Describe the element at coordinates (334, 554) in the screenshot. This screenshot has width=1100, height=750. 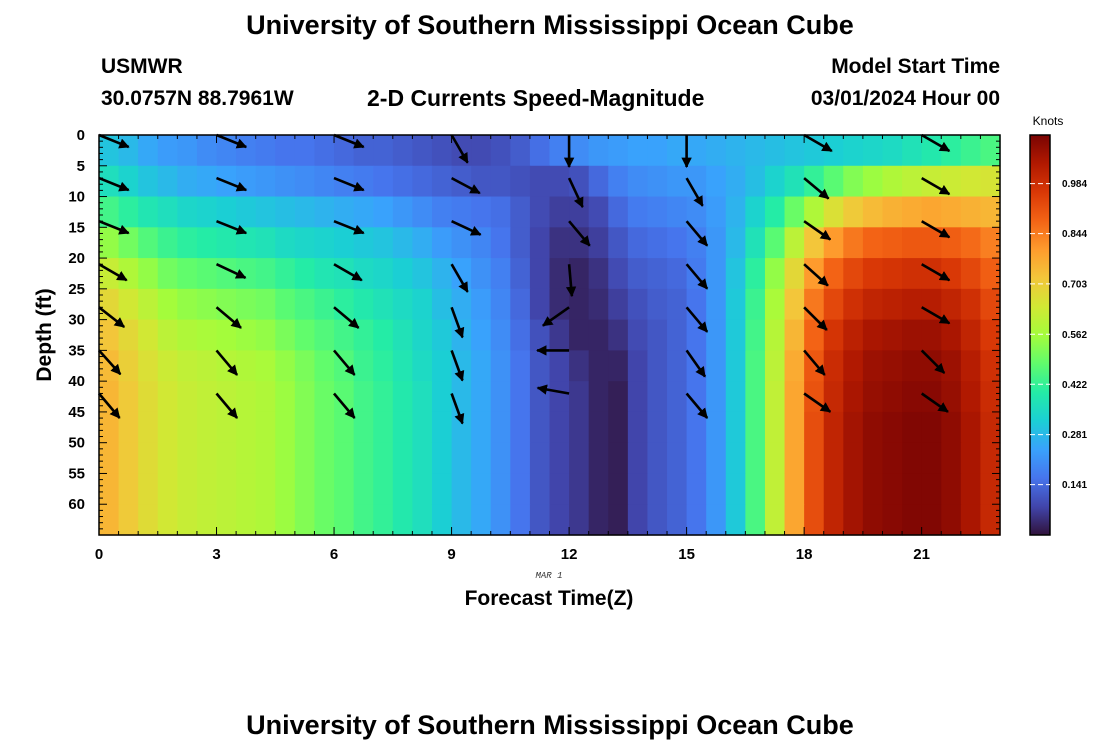
I see `x-tick-label: 6` at that location.